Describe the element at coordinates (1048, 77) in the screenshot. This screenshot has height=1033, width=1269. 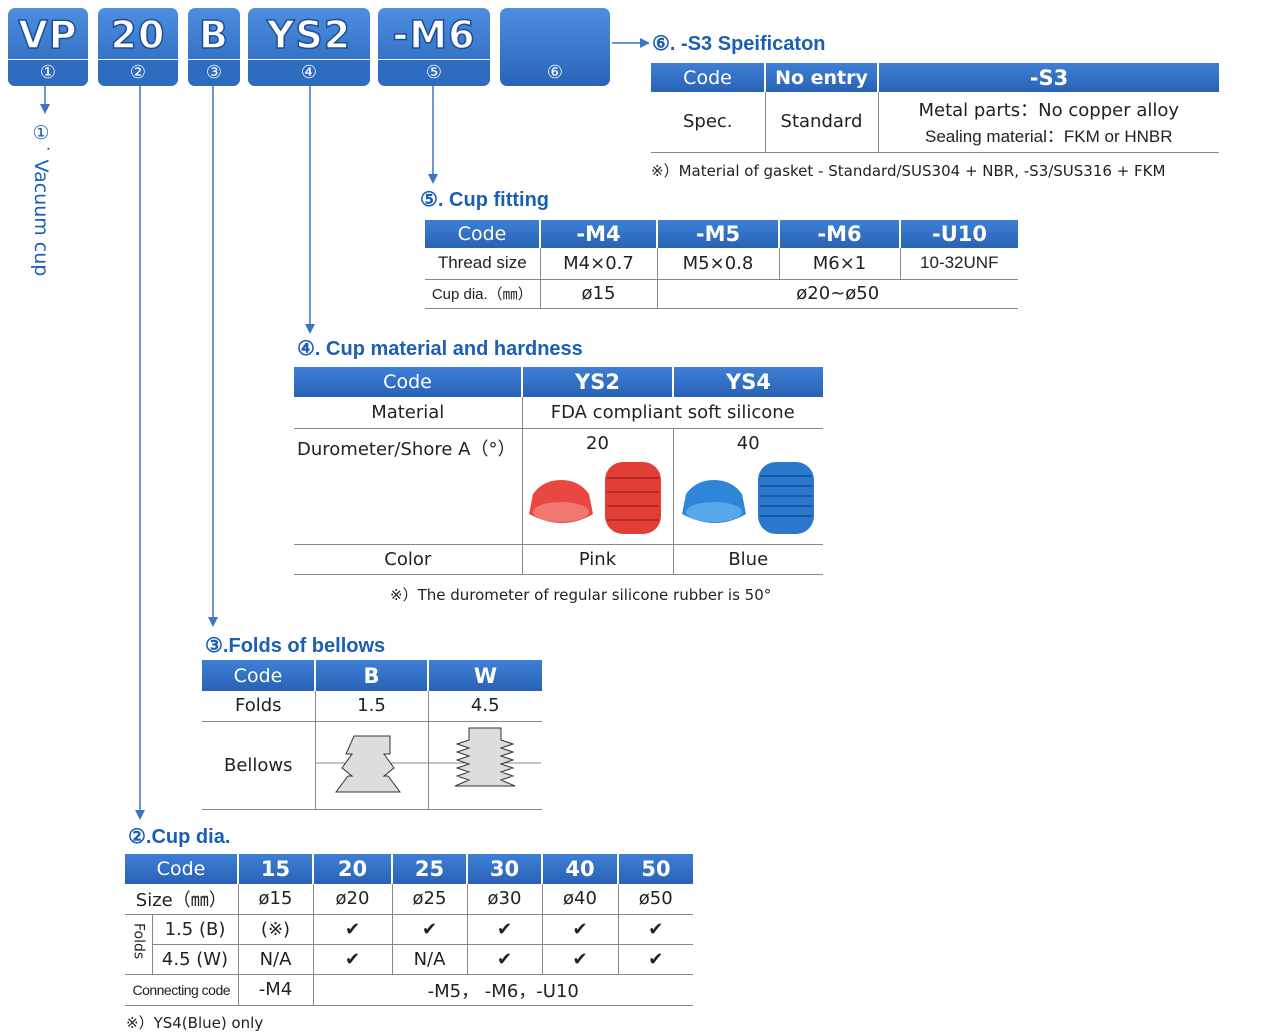
I see `header-cell: -S3` at that location.